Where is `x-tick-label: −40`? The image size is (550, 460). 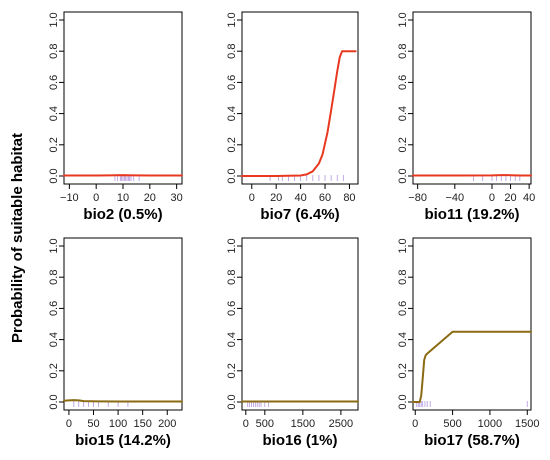 x-tick-label: −40 is located at coordinates (454, 198).